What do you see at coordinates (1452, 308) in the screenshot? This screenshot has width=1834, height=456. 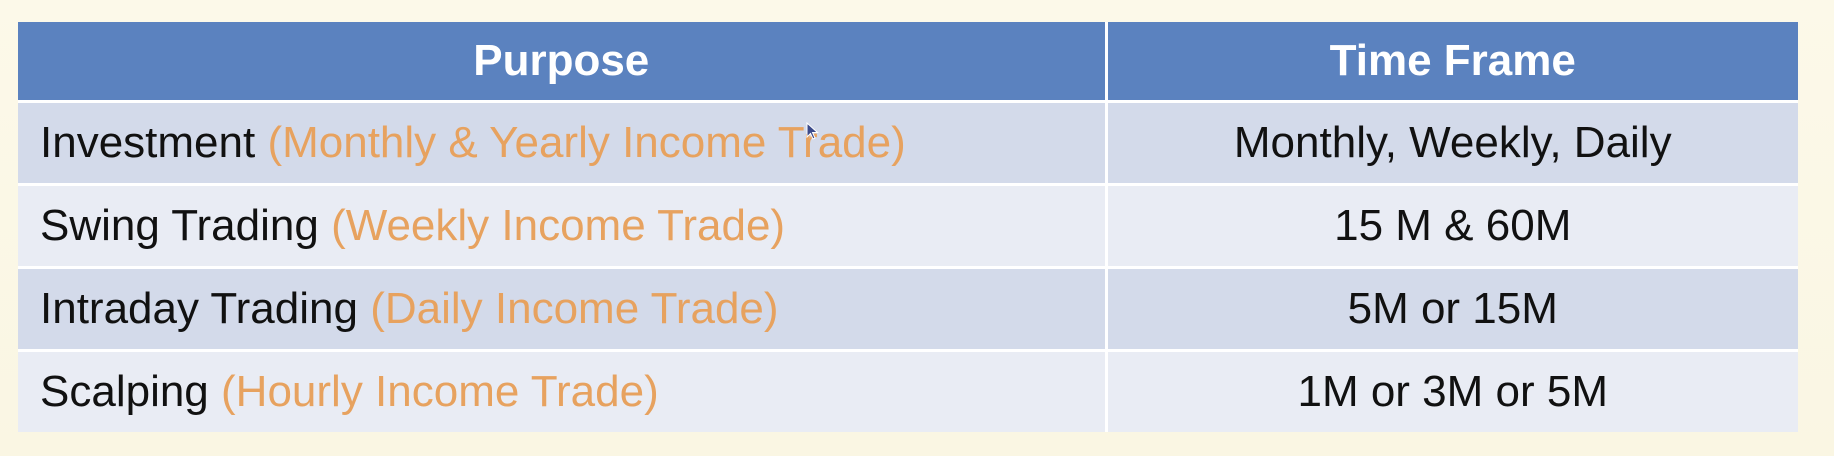 I see `time-frame-cell: 5M or 15M` at bounding box center [1452, 308].